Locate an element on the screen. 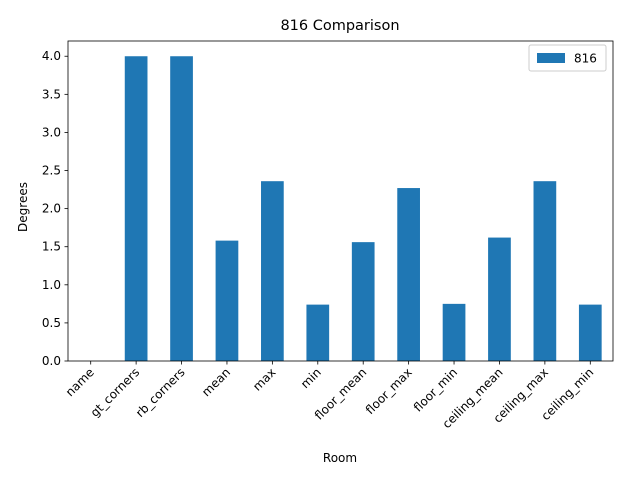 The width and height of the screenshot is (640, 484). bar-max is located at coordinates (272, 271).